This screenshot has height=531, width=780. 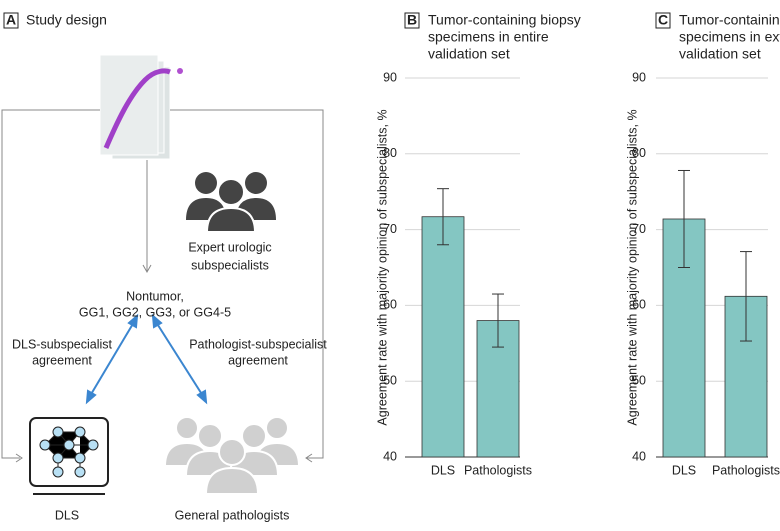 What do you see at coordinates (62, 344) in the screenshot?
I see `dls-agreement-label: DLS-subspecialist` at bounding box center [62, 344].